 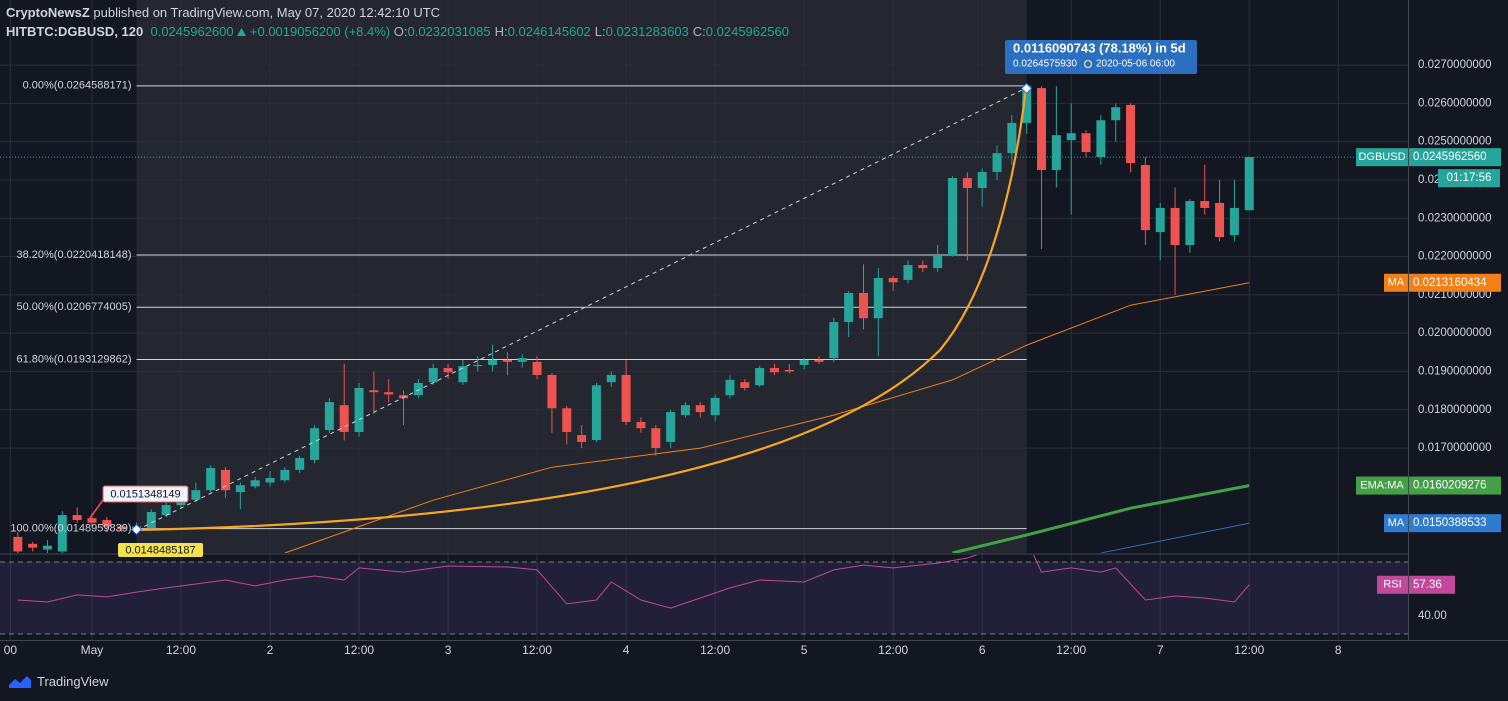 What do you see at coordinates (75, 31) in the screenshot?
I see `symbol: HITBTC:DGBUSD, 120` at bounding box center [75, 31].